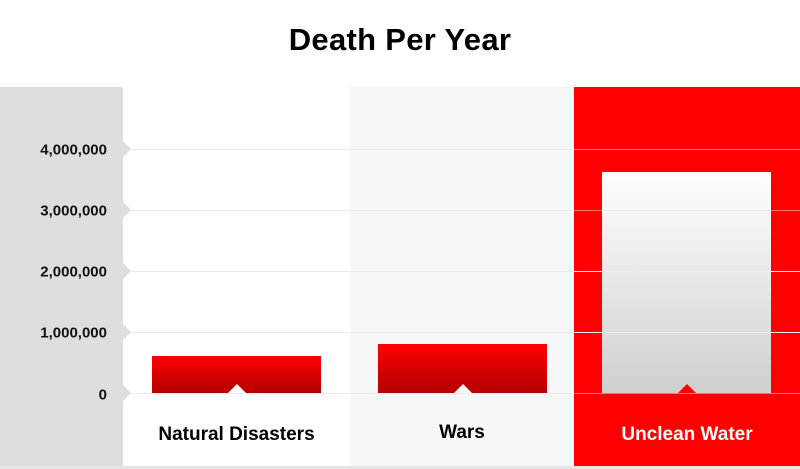  What do you see at coordinates (102, 395) in the screenshot?
I see `y-tick-0: 0` at bounding box center [102, 395].